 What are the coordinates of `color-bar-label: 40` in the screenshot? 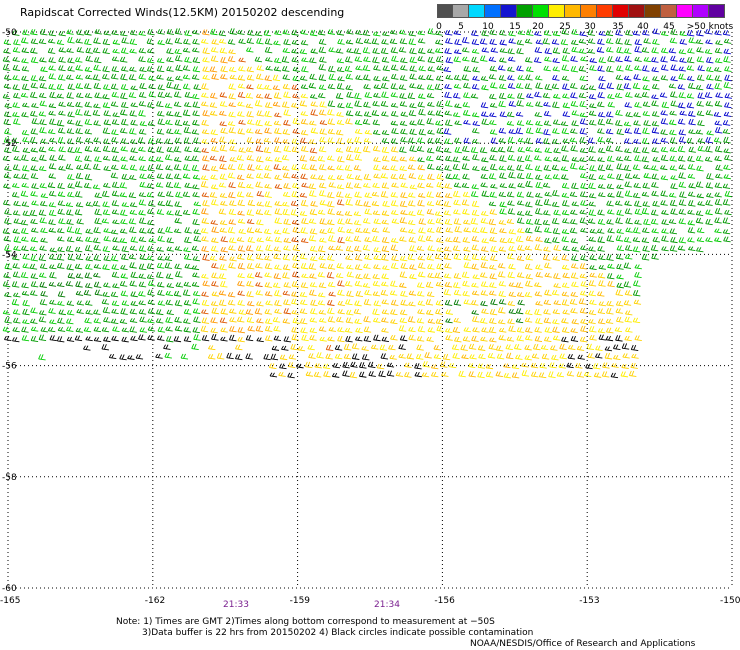 It's located at (643, 27).